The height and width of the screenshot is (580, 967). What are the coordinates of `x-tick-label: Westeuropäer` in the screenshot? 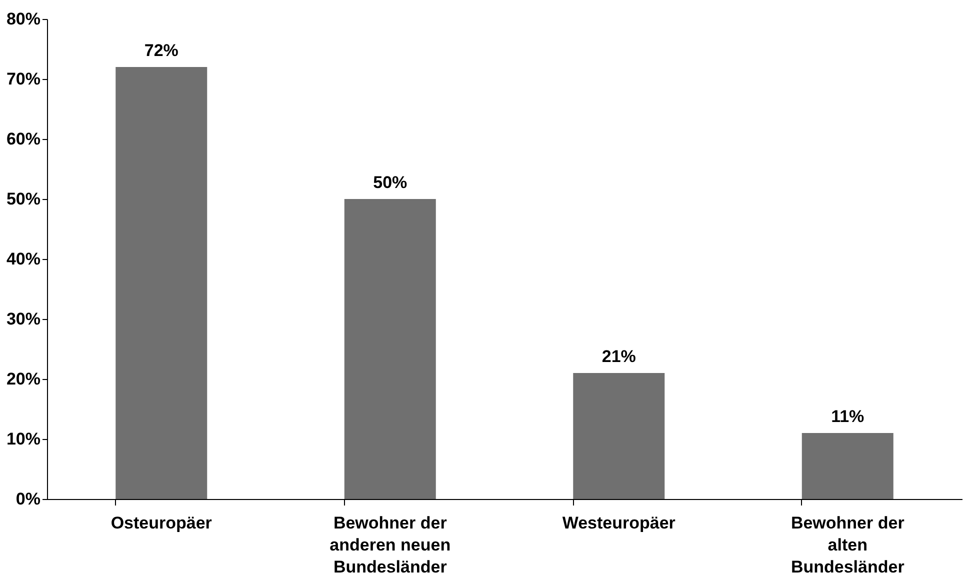 It's located at (619, 523).